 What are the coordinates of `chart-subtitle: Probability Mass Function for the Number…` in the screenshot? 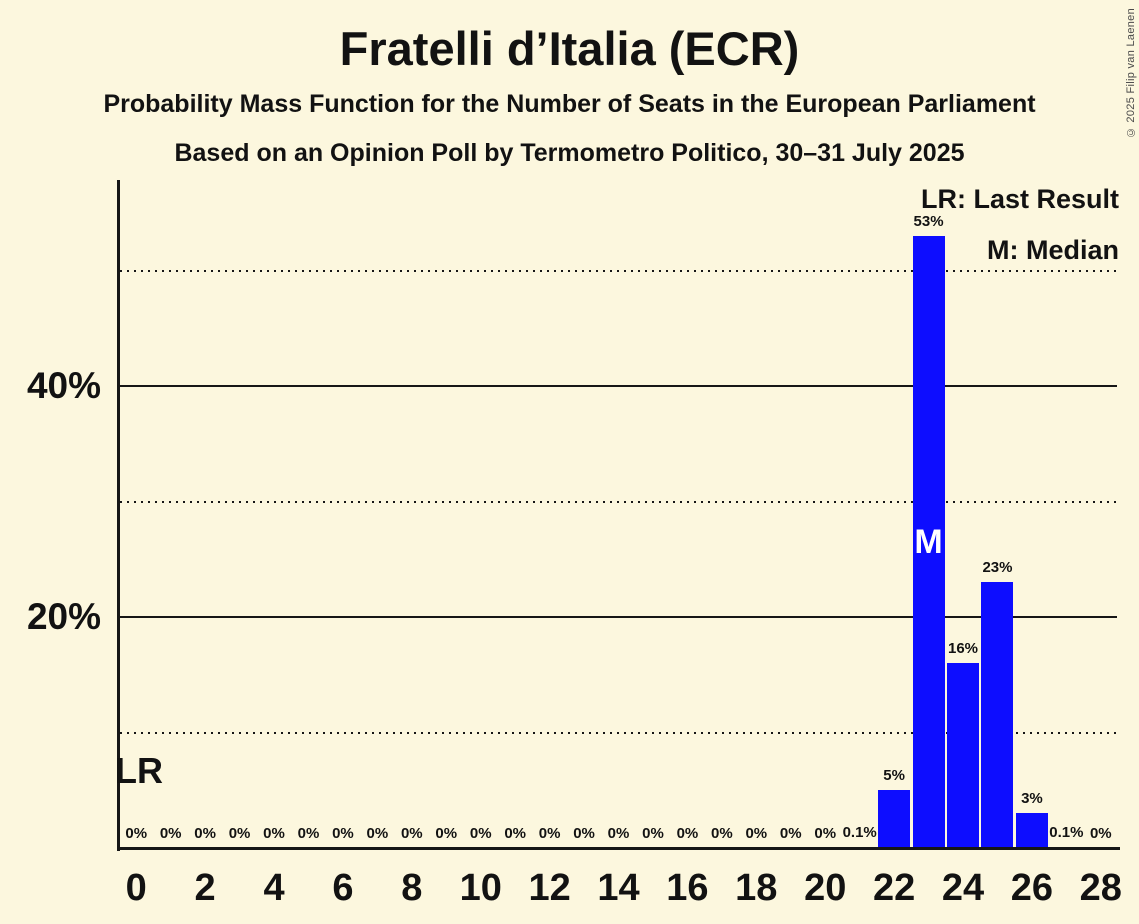 It's located at (569, 104).